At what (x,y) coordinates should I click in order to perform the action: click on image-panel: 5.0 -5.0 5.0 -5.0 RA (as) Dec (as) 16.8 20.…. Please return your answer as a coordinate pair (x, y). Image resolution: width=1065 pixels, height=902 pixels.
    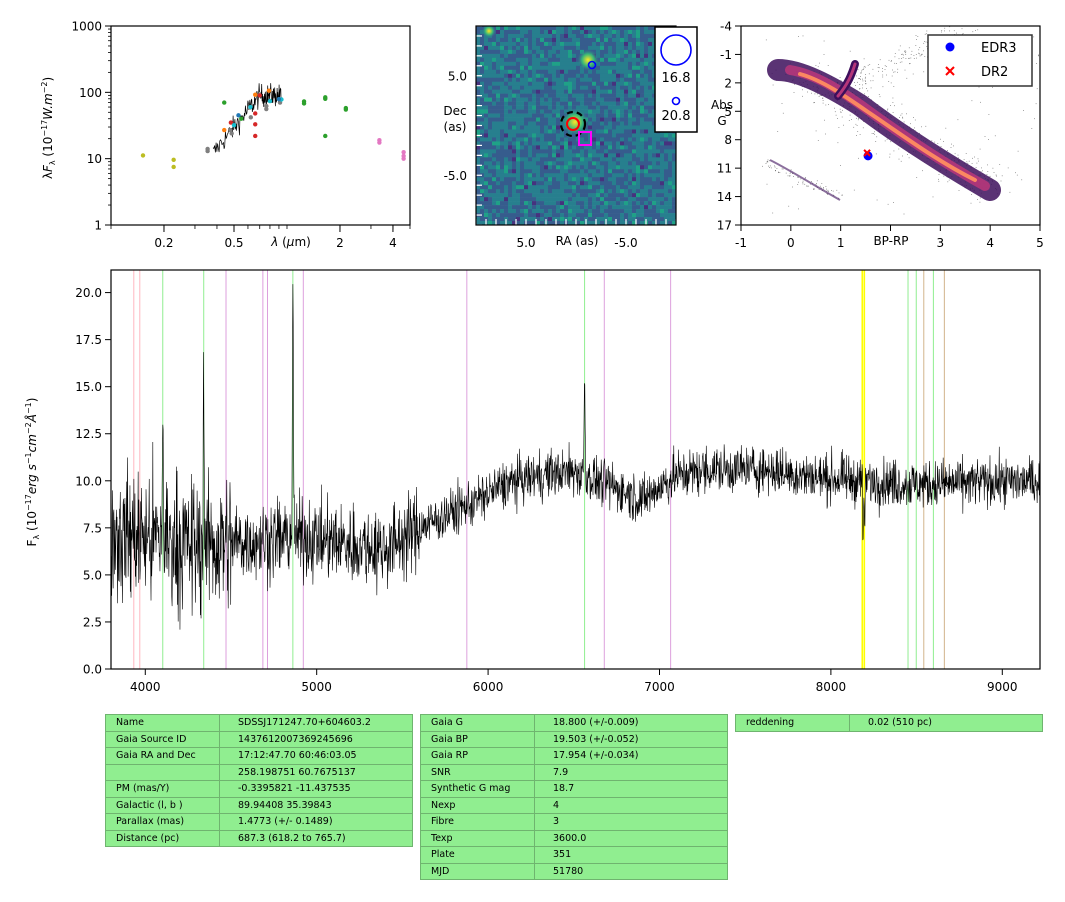
    Looking at the image, I should click on (570, 137).